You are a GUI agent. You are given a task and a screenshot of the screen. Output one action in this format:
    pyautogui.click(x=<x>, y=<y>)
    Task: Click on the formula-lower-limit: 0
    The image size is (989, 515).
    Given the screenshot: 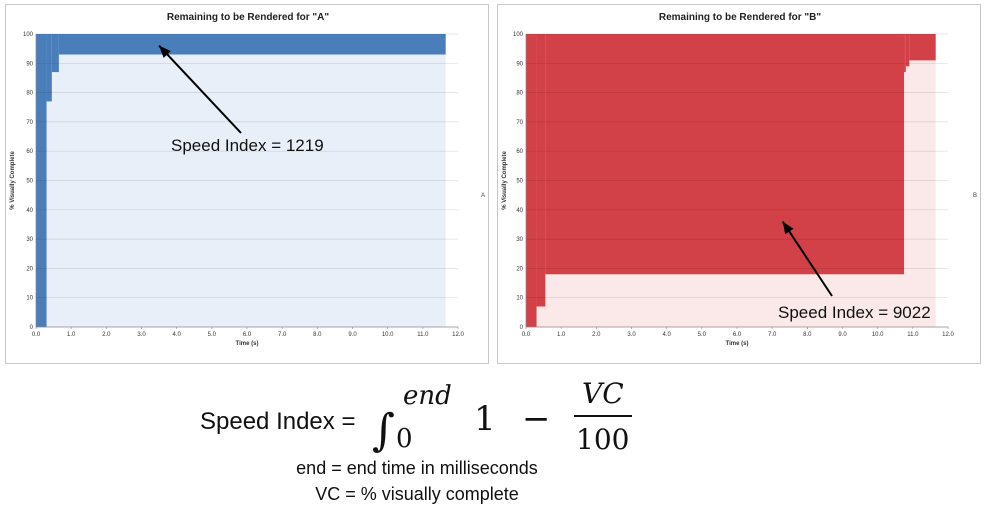 What is the action you would take?
    pyautogui.click(x=404, y=439)
    